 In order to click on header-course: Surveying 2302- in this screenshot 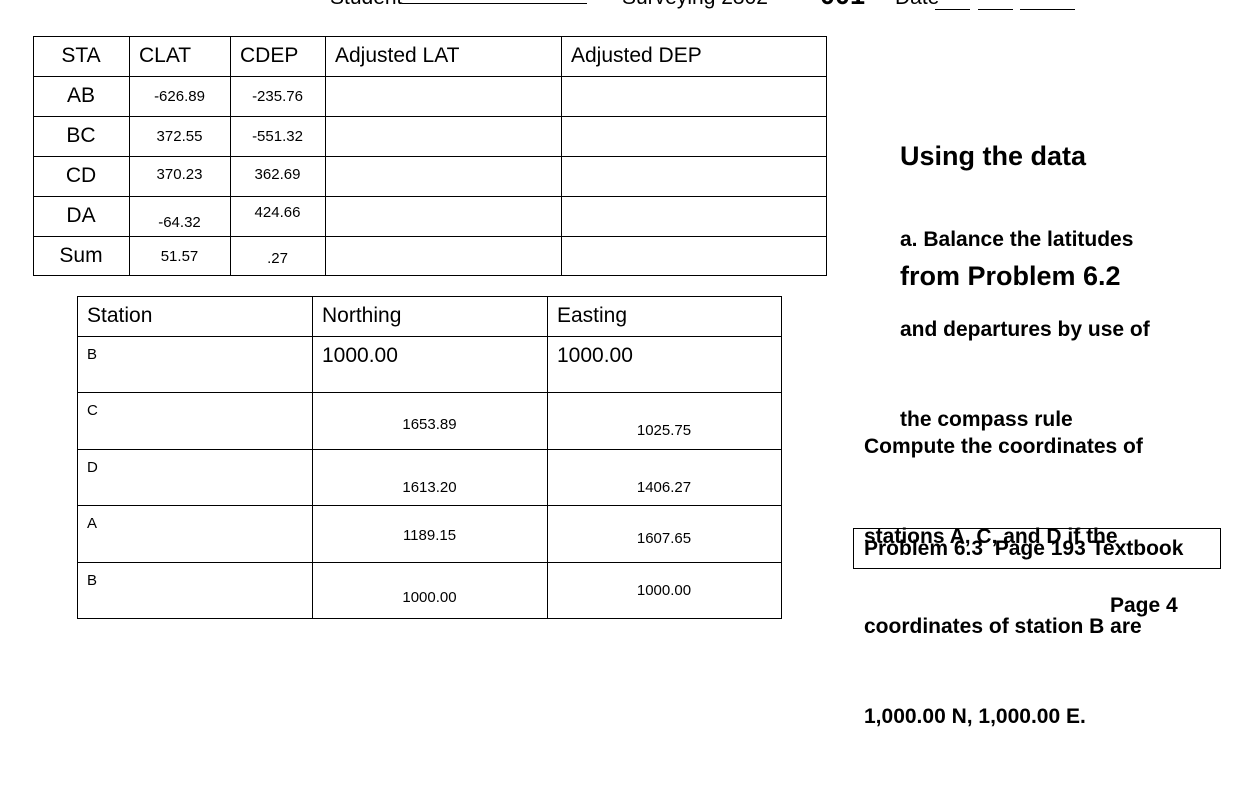, I will do `click(698, 5)`.